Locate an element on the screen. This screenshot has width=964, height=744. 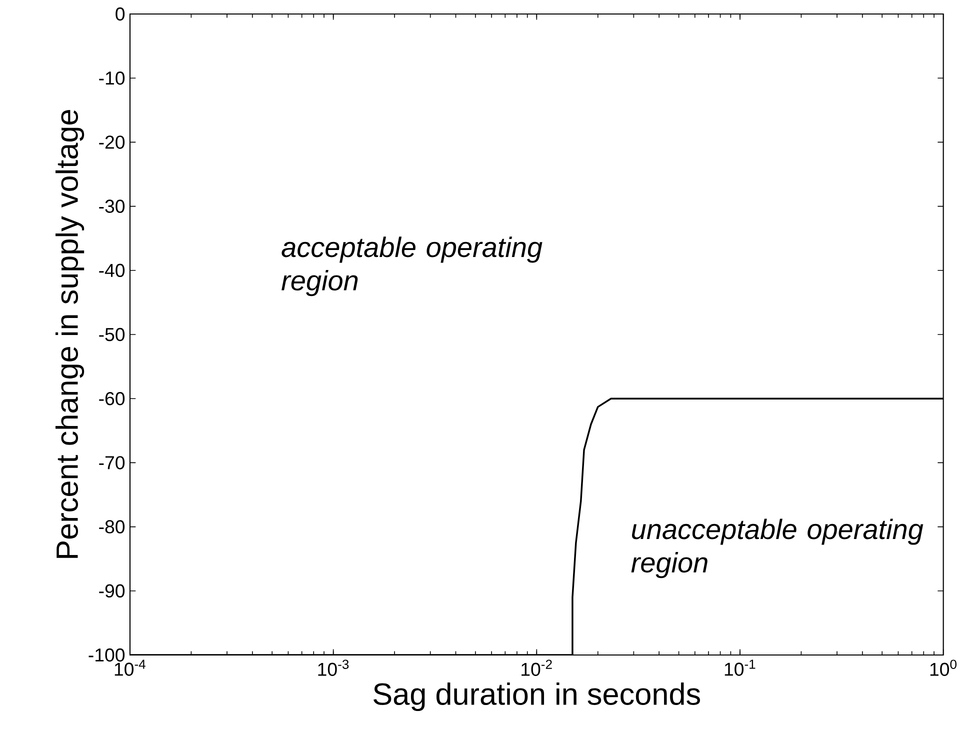
x-tick-label: 10$^{0}$ is located at coordinates (943, 668).